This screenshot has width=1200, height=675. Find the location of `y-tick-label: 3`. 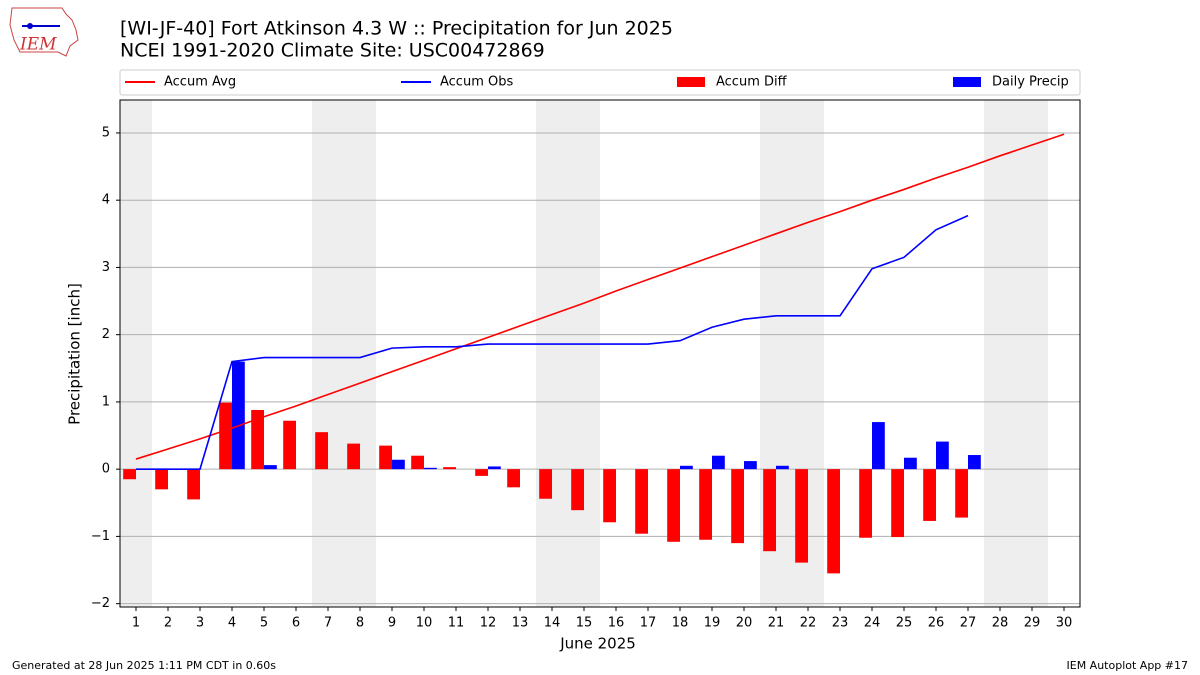

y-tick-label: 3 is located at coordinates (106, 267).